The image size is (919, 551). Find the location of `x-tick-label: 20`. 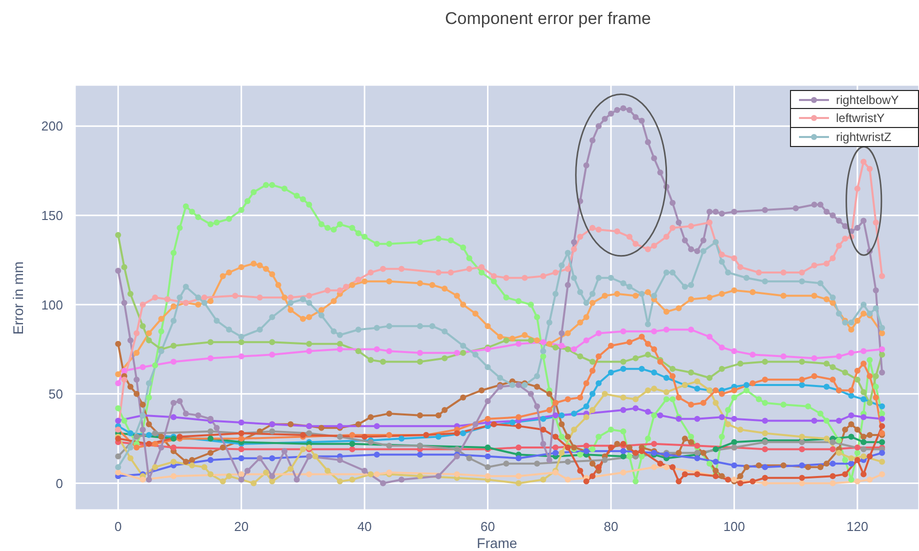

x-tick-label: 20 is located at coordinates (241, 526).